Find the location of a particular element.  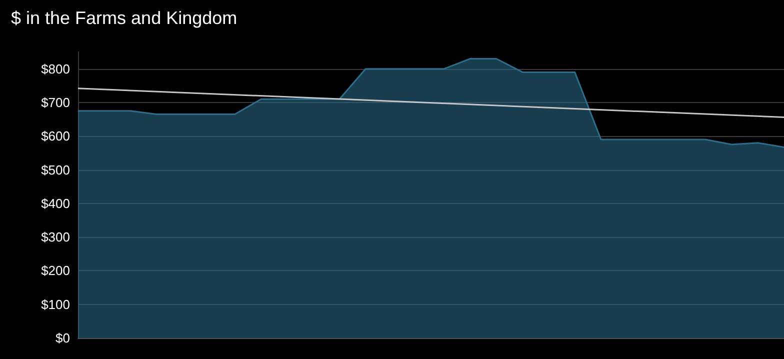

y-tick-label: $100 is located at coordinates (55, 304).